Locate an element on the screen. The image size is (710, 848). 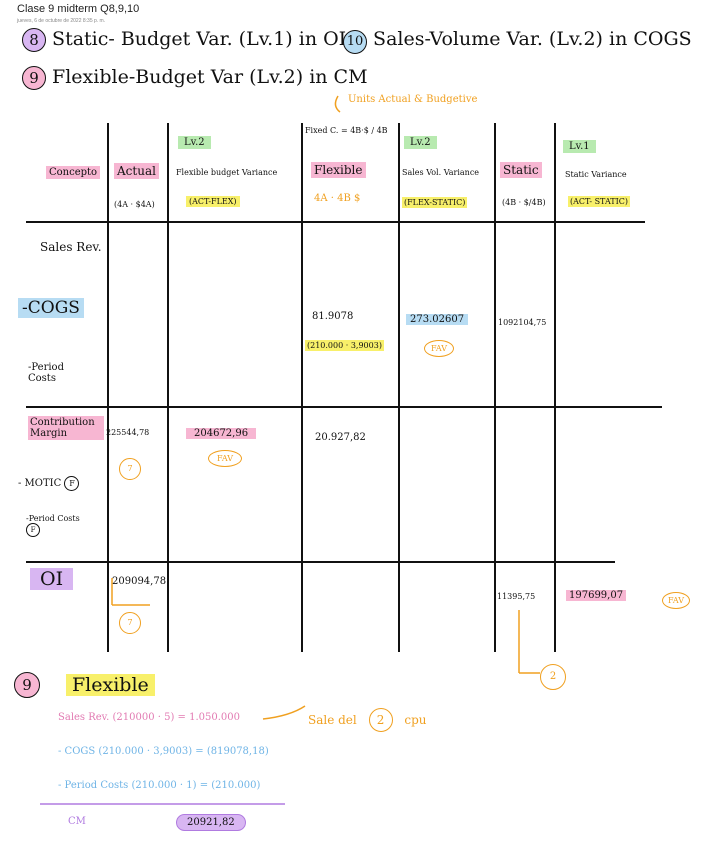
bottom-cogs-line: - COGS (210.000 · 3,9003) = (819078,18) is located at coordinates (163, 751).